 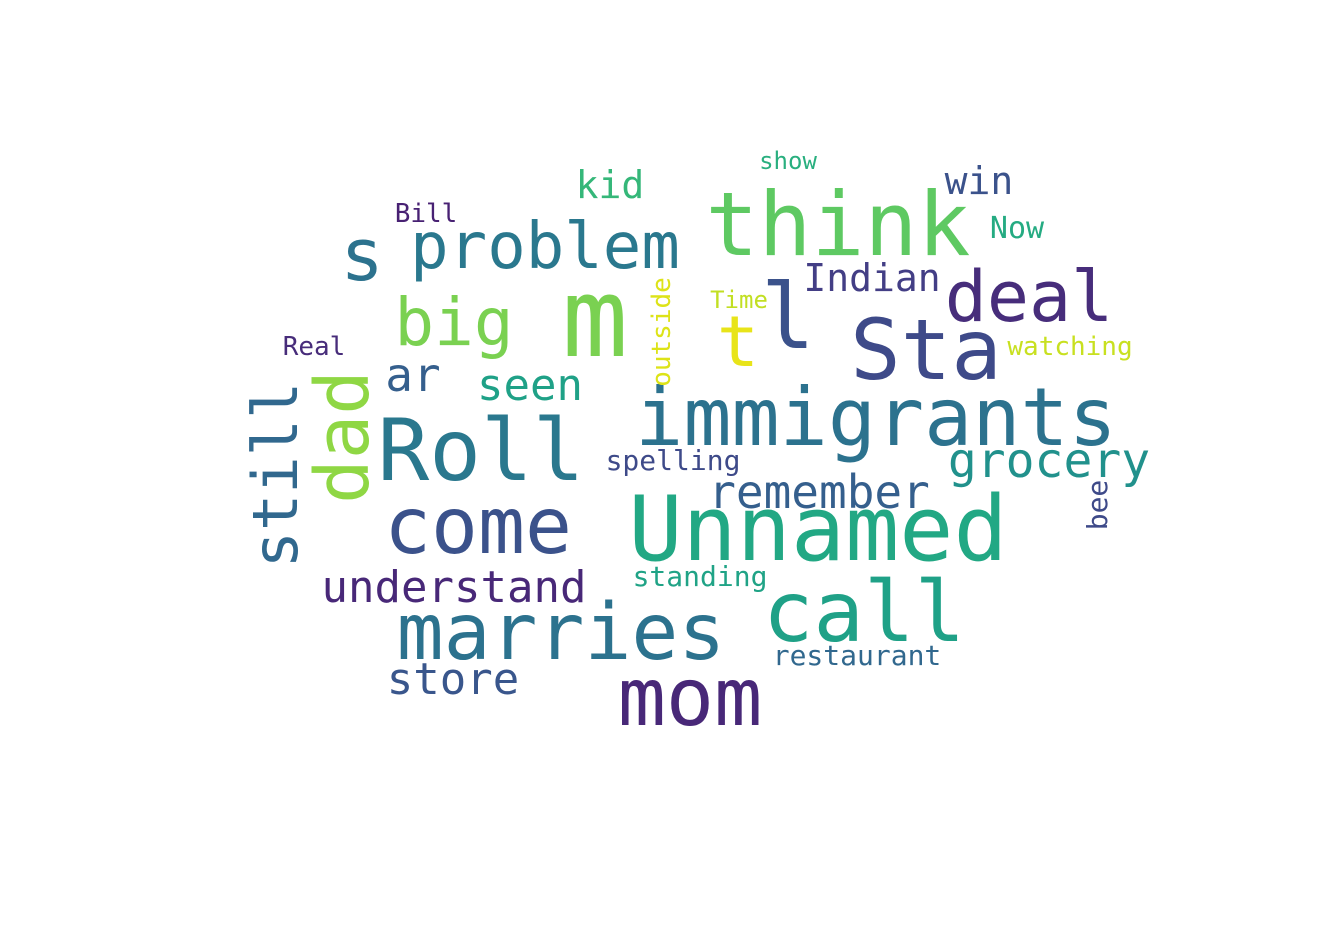 I want to click on word-dad: dad, so click(x=343, y=437).